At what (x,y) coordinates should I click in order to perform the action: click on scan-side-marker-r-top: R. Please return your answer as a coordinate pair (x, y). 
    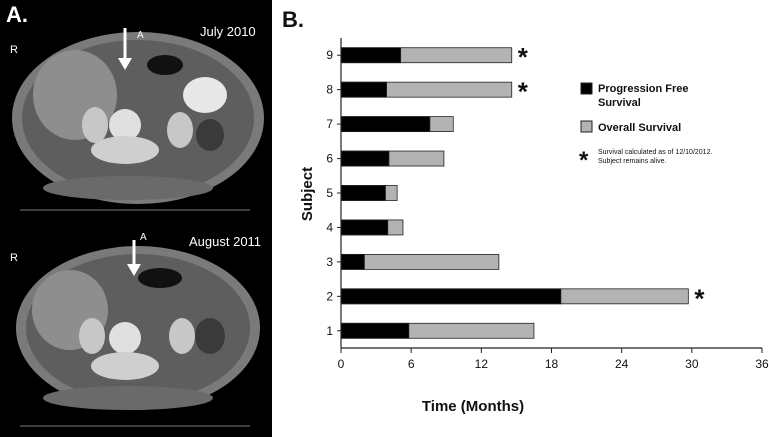
    Looking at the image, I should click on (14, 50).